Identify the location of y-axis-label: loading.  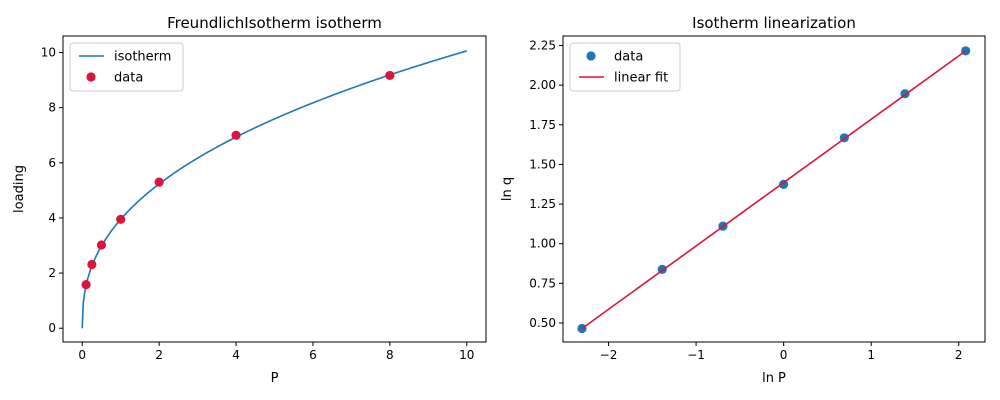
(19, 189).